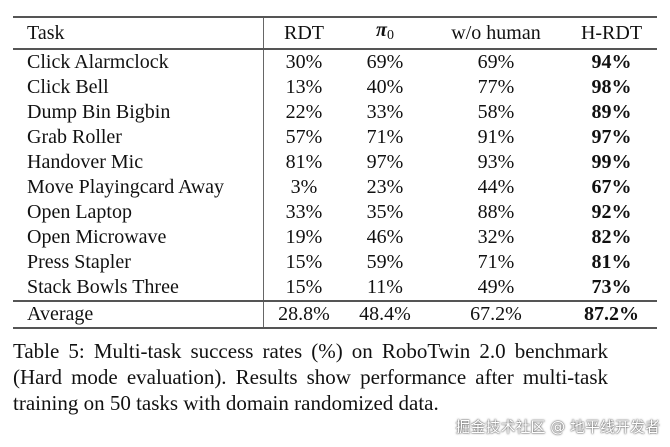 The height and width of the screenshot is (447, 670). I want to click on wo-human-cell: 67.2%, so click(496, 314).